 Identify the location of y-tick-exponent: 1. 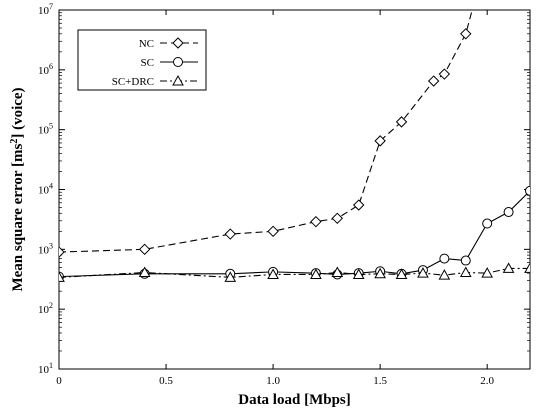
(51, 365).